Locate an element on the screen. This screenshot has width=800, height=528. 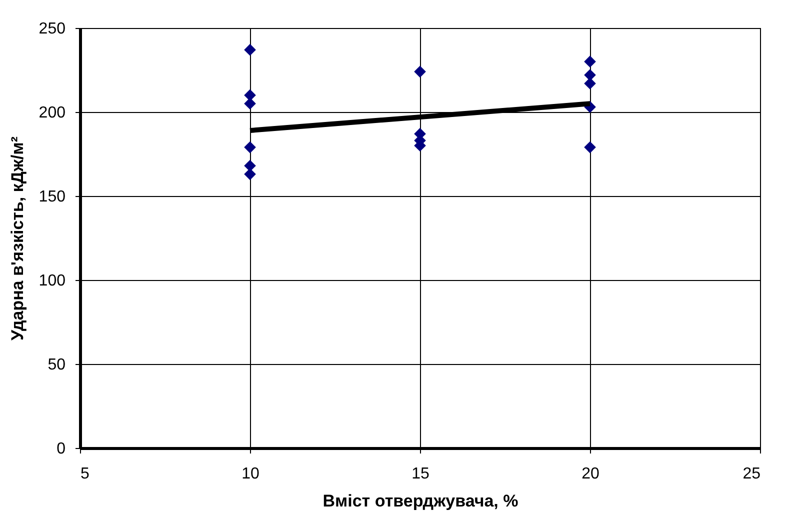
x-tick-label: 10 is located at coordinates (251, 474).